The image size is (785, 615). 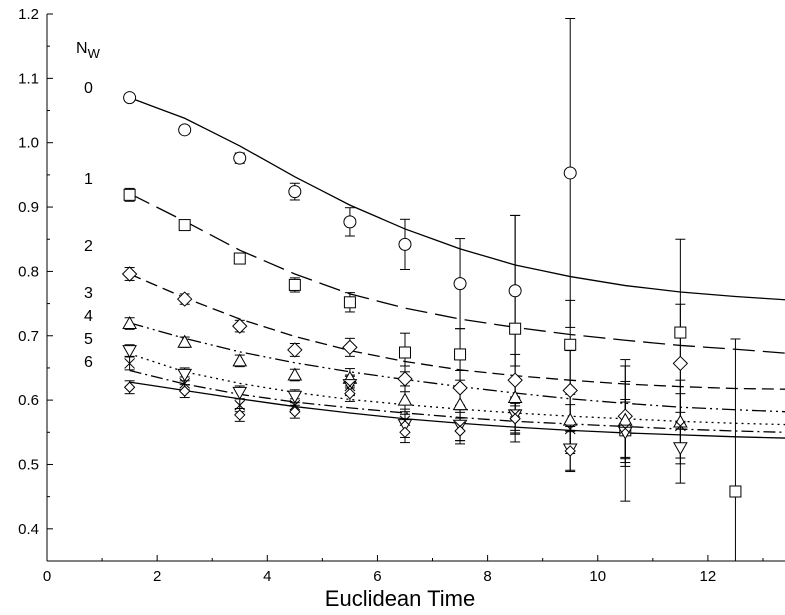 I want to click on x-tick-label: 6, so click(x=377, y=576).